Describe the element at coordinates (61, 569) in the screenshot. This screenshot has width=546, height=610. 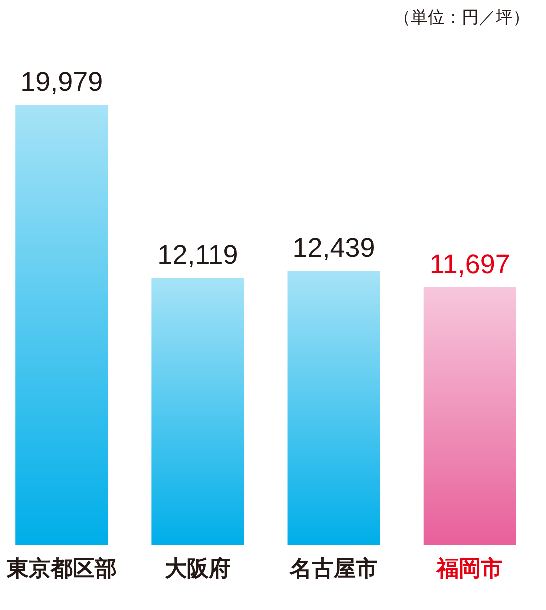
I see `x-tick-label: 東京都区部` at that location.